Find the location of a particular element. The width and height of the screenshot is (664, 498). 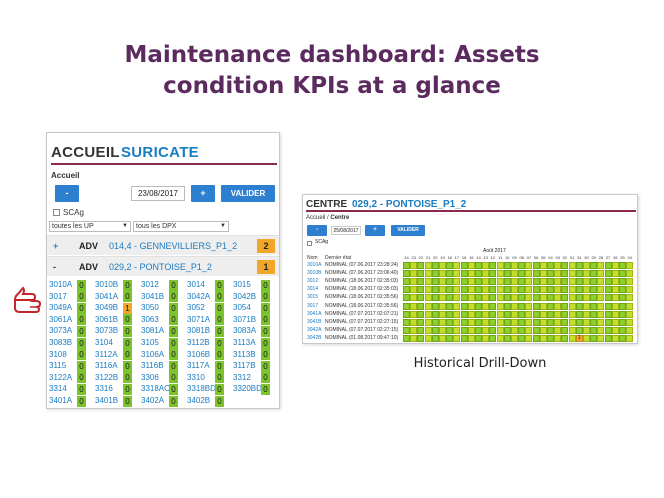

asset-code-link: 3112A is located at coordinates (106, 354).